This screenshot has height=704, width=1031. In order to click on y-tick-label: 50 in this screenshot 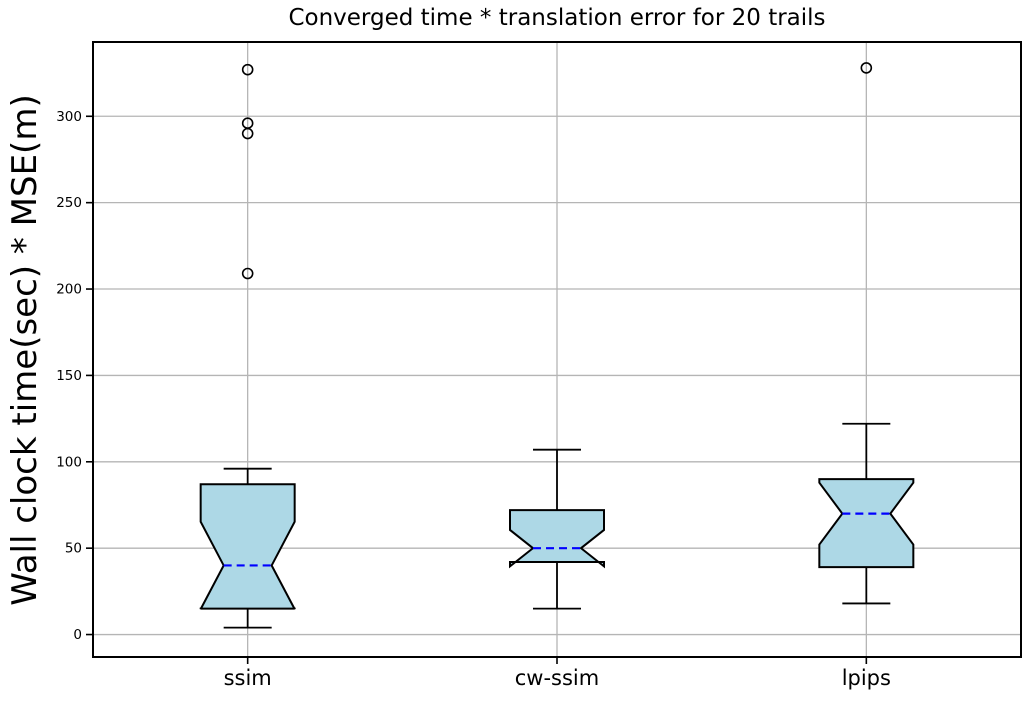, I will do `click(73, 549)`.